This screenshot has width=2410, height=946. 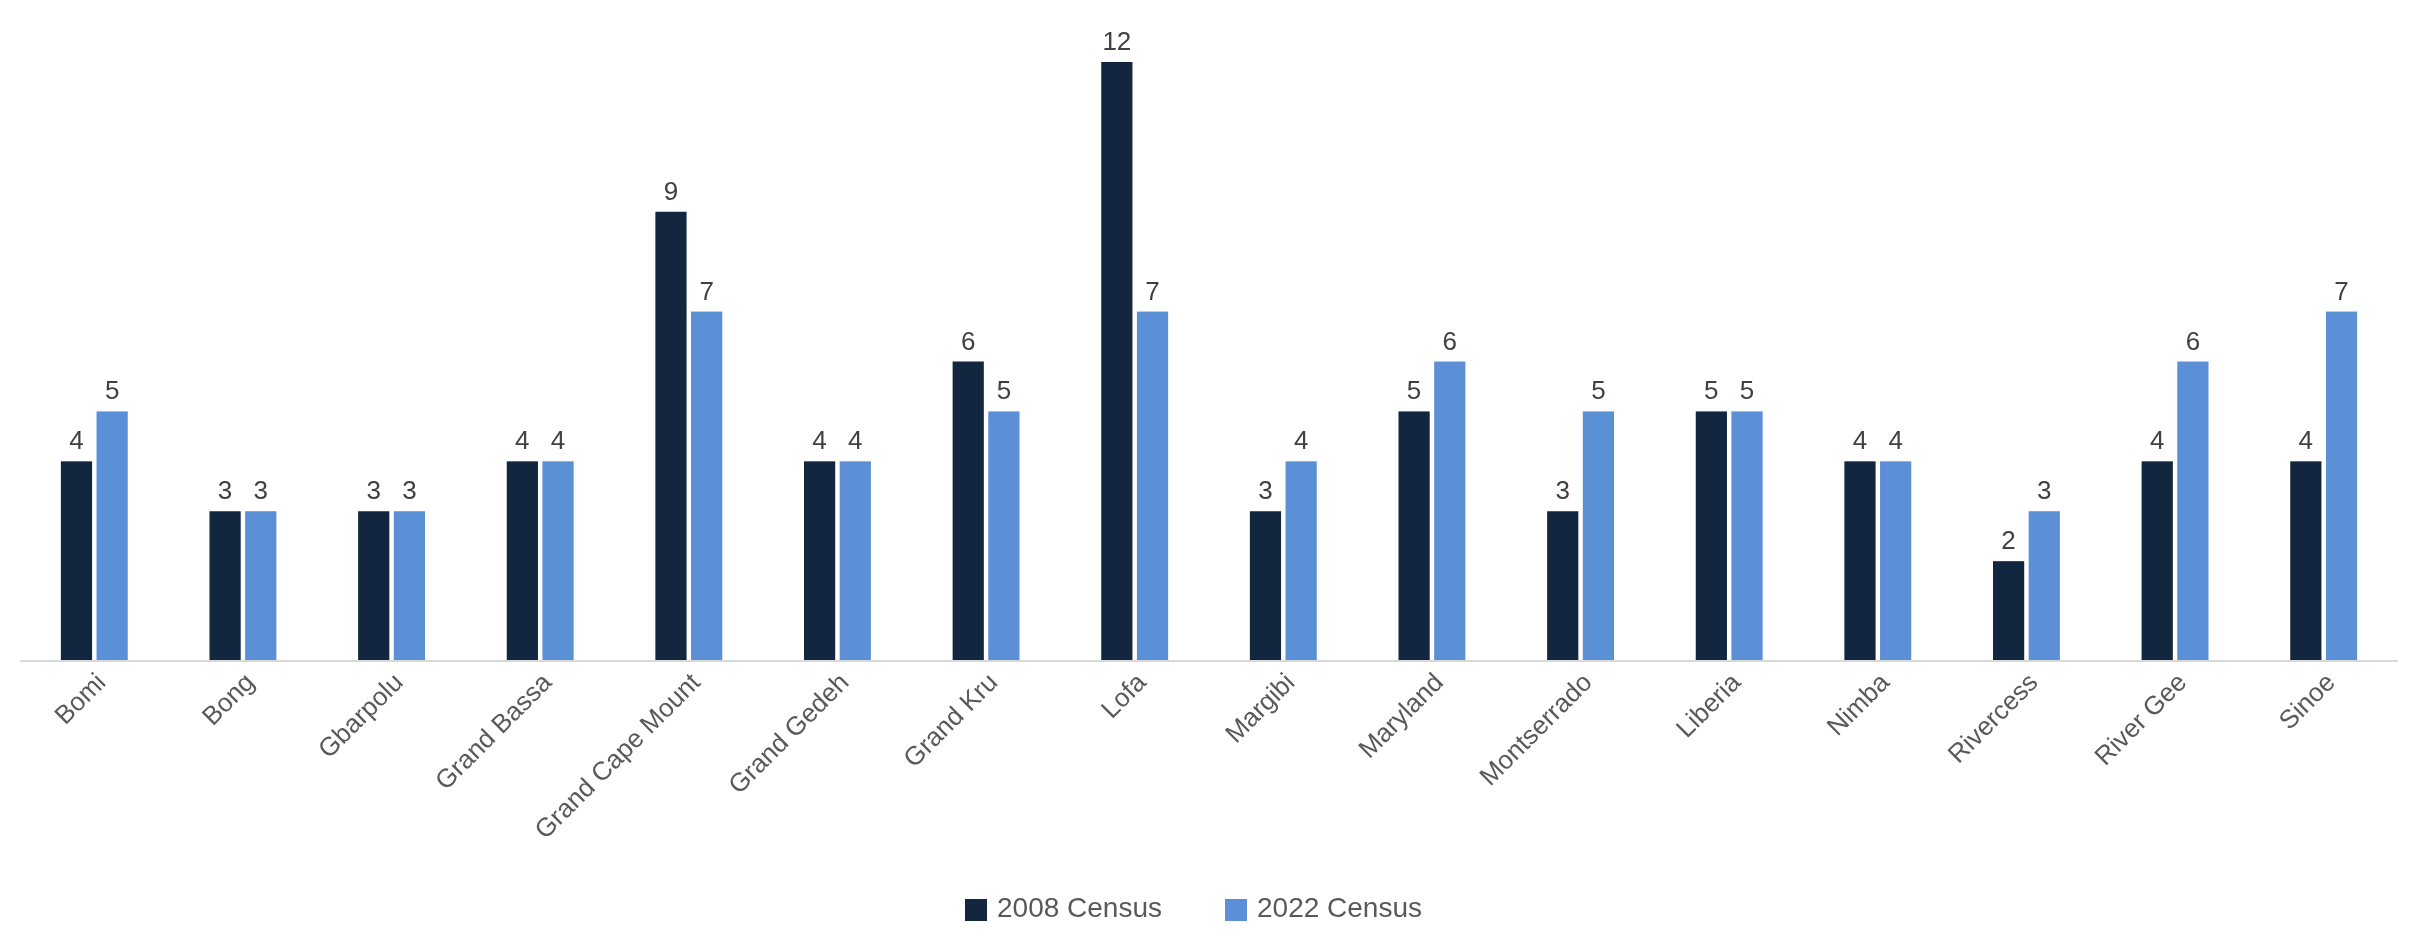 What do you see at coordinates (1340, 908) in the screenshot?
I see `legend-label: 2022 Census` at bounding box center [1340, 908].